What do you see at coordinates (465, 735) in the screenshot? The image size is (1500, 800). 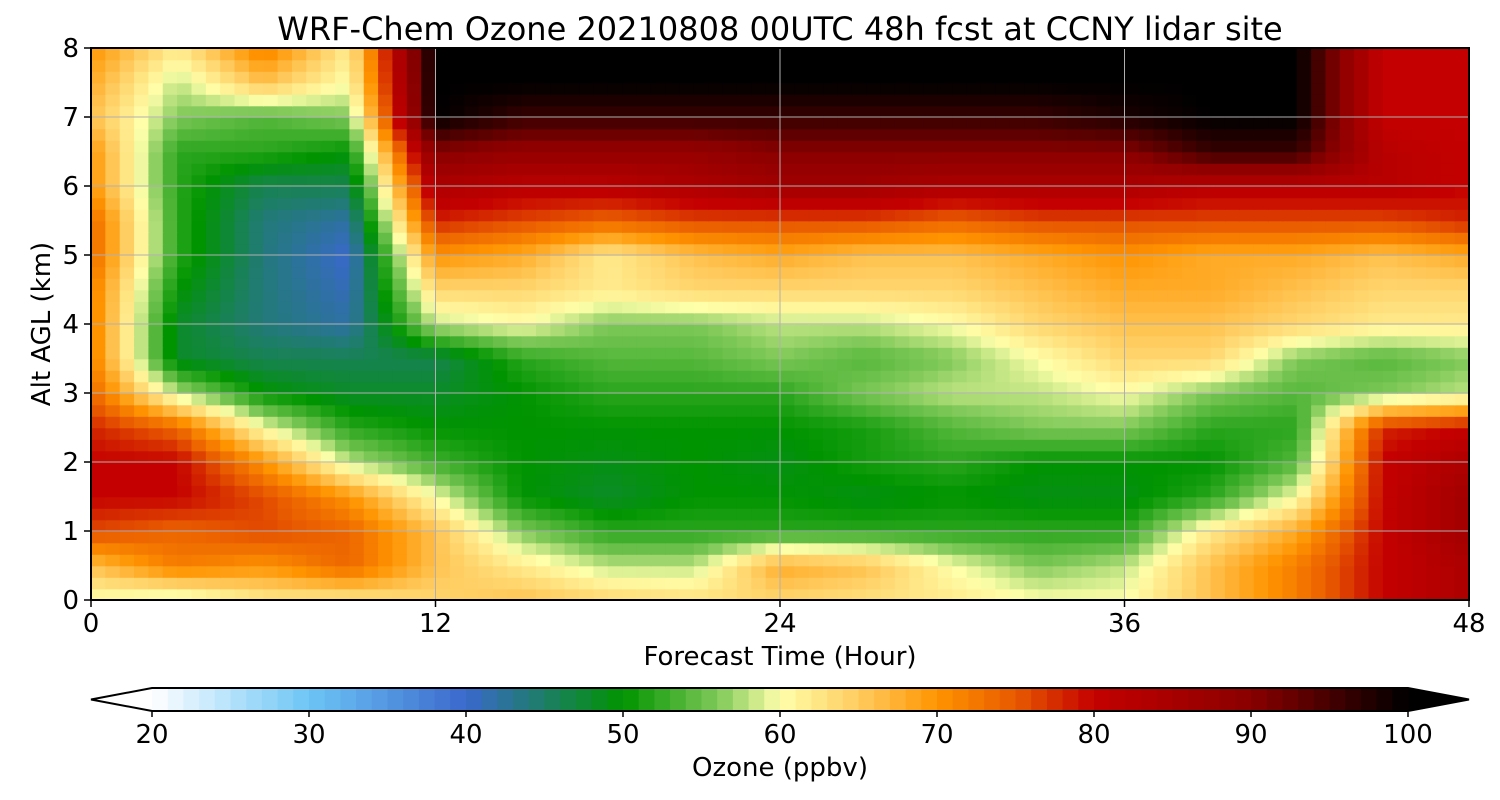 I see `colorbar-tick-label: 40` at bounding box center [465, 735].